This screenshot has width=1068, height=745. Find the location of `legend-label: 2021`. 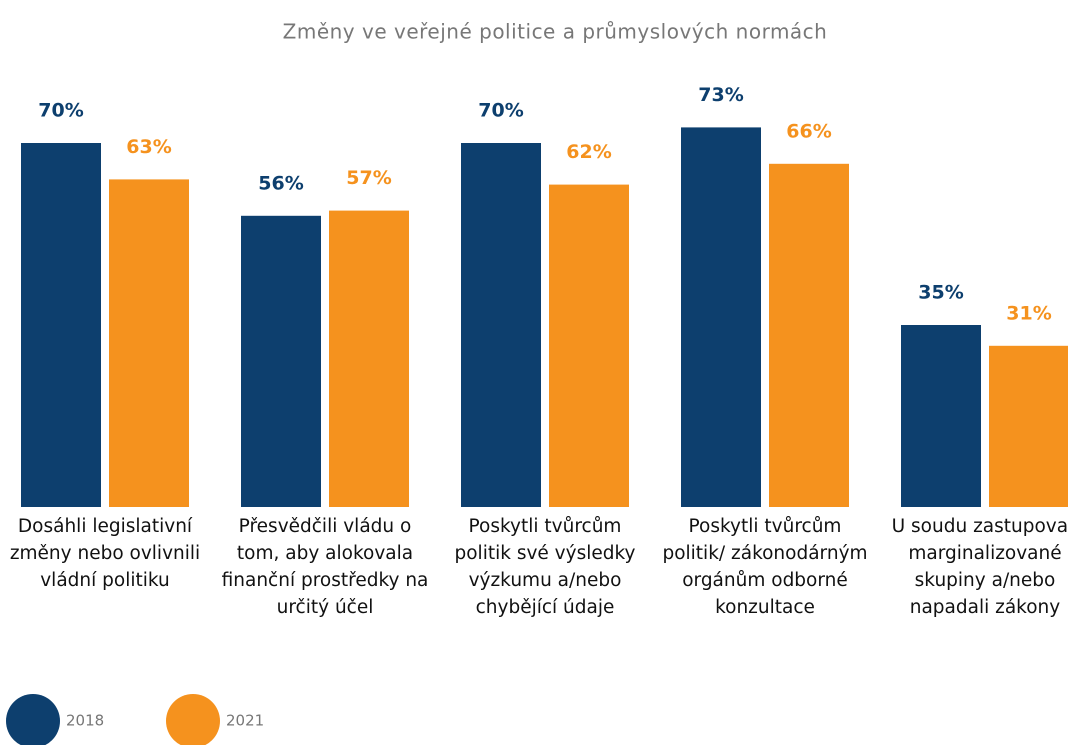

legend-label: 2021 is located at coordinates (245, 721).